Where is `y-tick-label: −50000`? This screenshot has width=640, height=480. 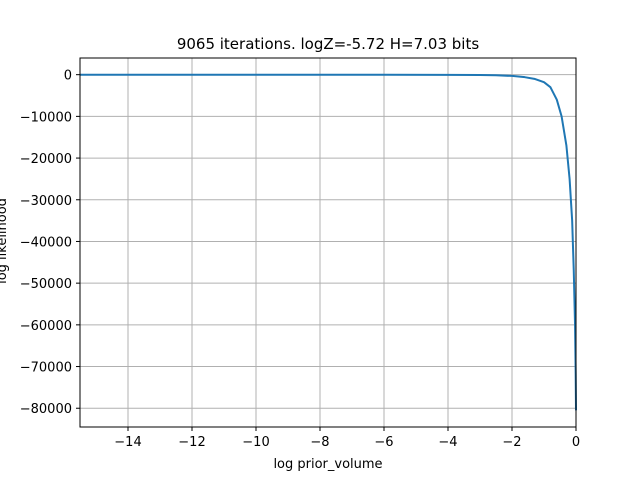 y-tick-label: −50000 is located at coordinates (46, 284).